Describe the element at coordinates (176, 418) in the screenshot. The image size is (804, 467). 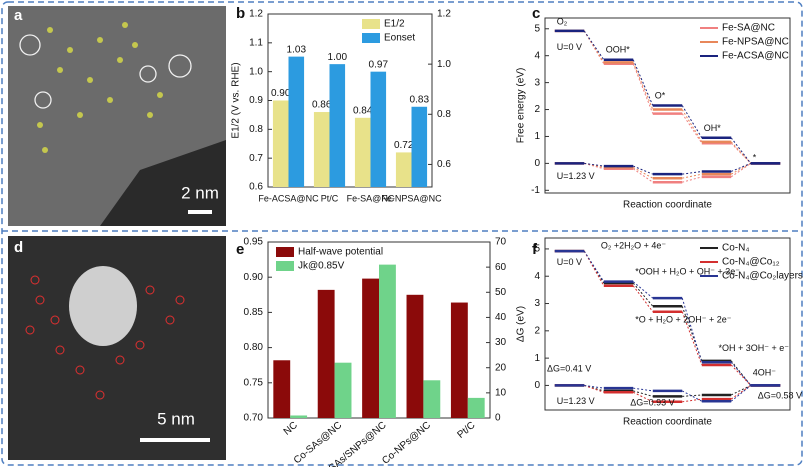
I see `scale-bar-label: 5 nm` at that location.